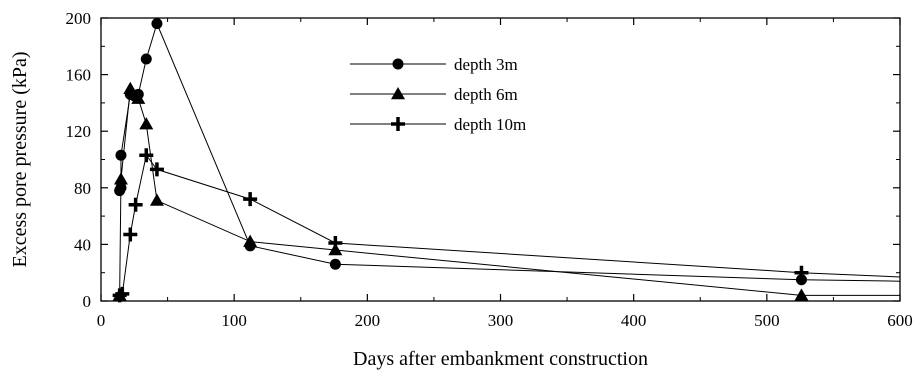 Image resolution: width=921 pixels, height=374 pixels. Describe the element at coordinates (501, 320) in the screenshot. I see `x-tick-label: 300` at that location.